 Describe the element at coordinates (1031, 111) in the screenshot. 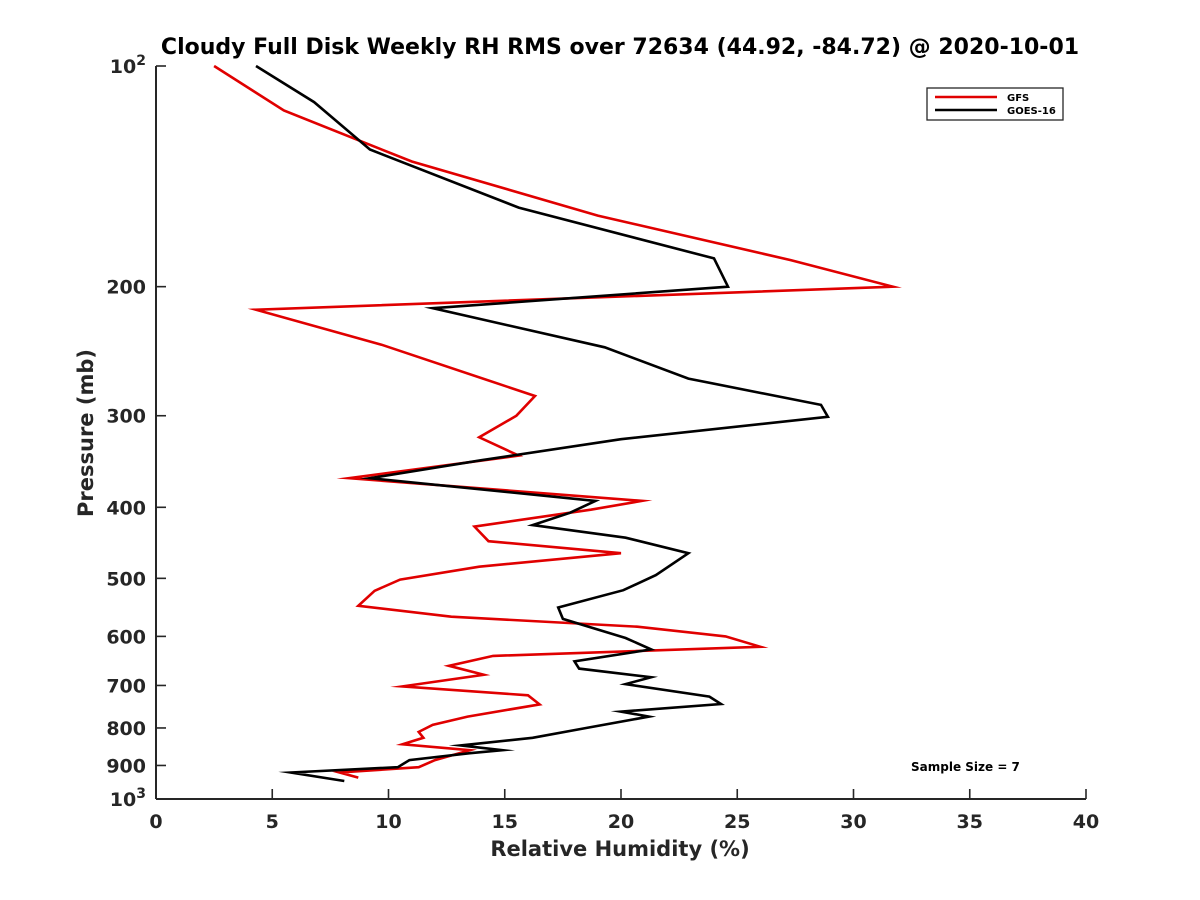

I see `legend-entry-label: GOES-16` at that location.